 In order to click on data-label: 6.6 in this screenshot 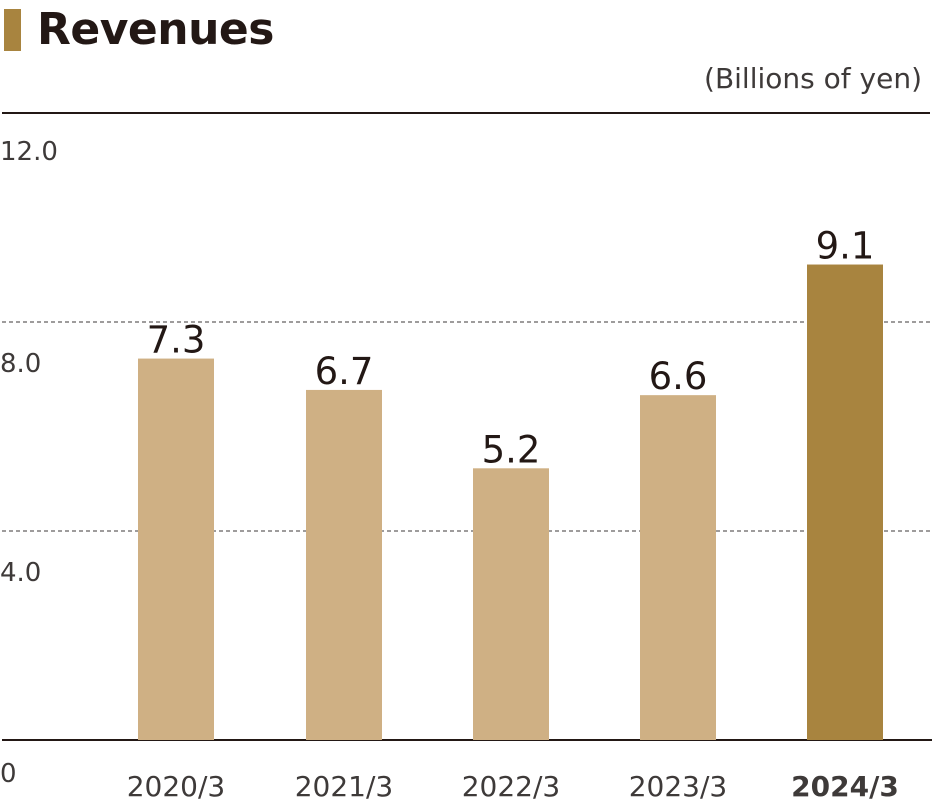, I will do `click(678, 376)`.